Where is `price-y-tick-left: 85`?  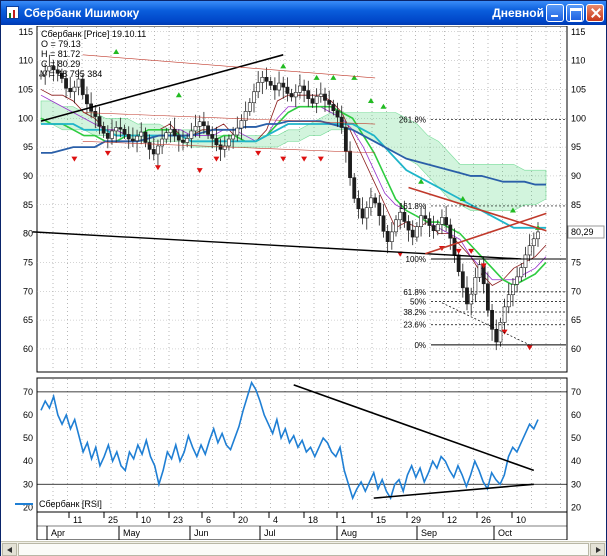 price-y-tick-left: 85 is located at coordinates (28, 205).